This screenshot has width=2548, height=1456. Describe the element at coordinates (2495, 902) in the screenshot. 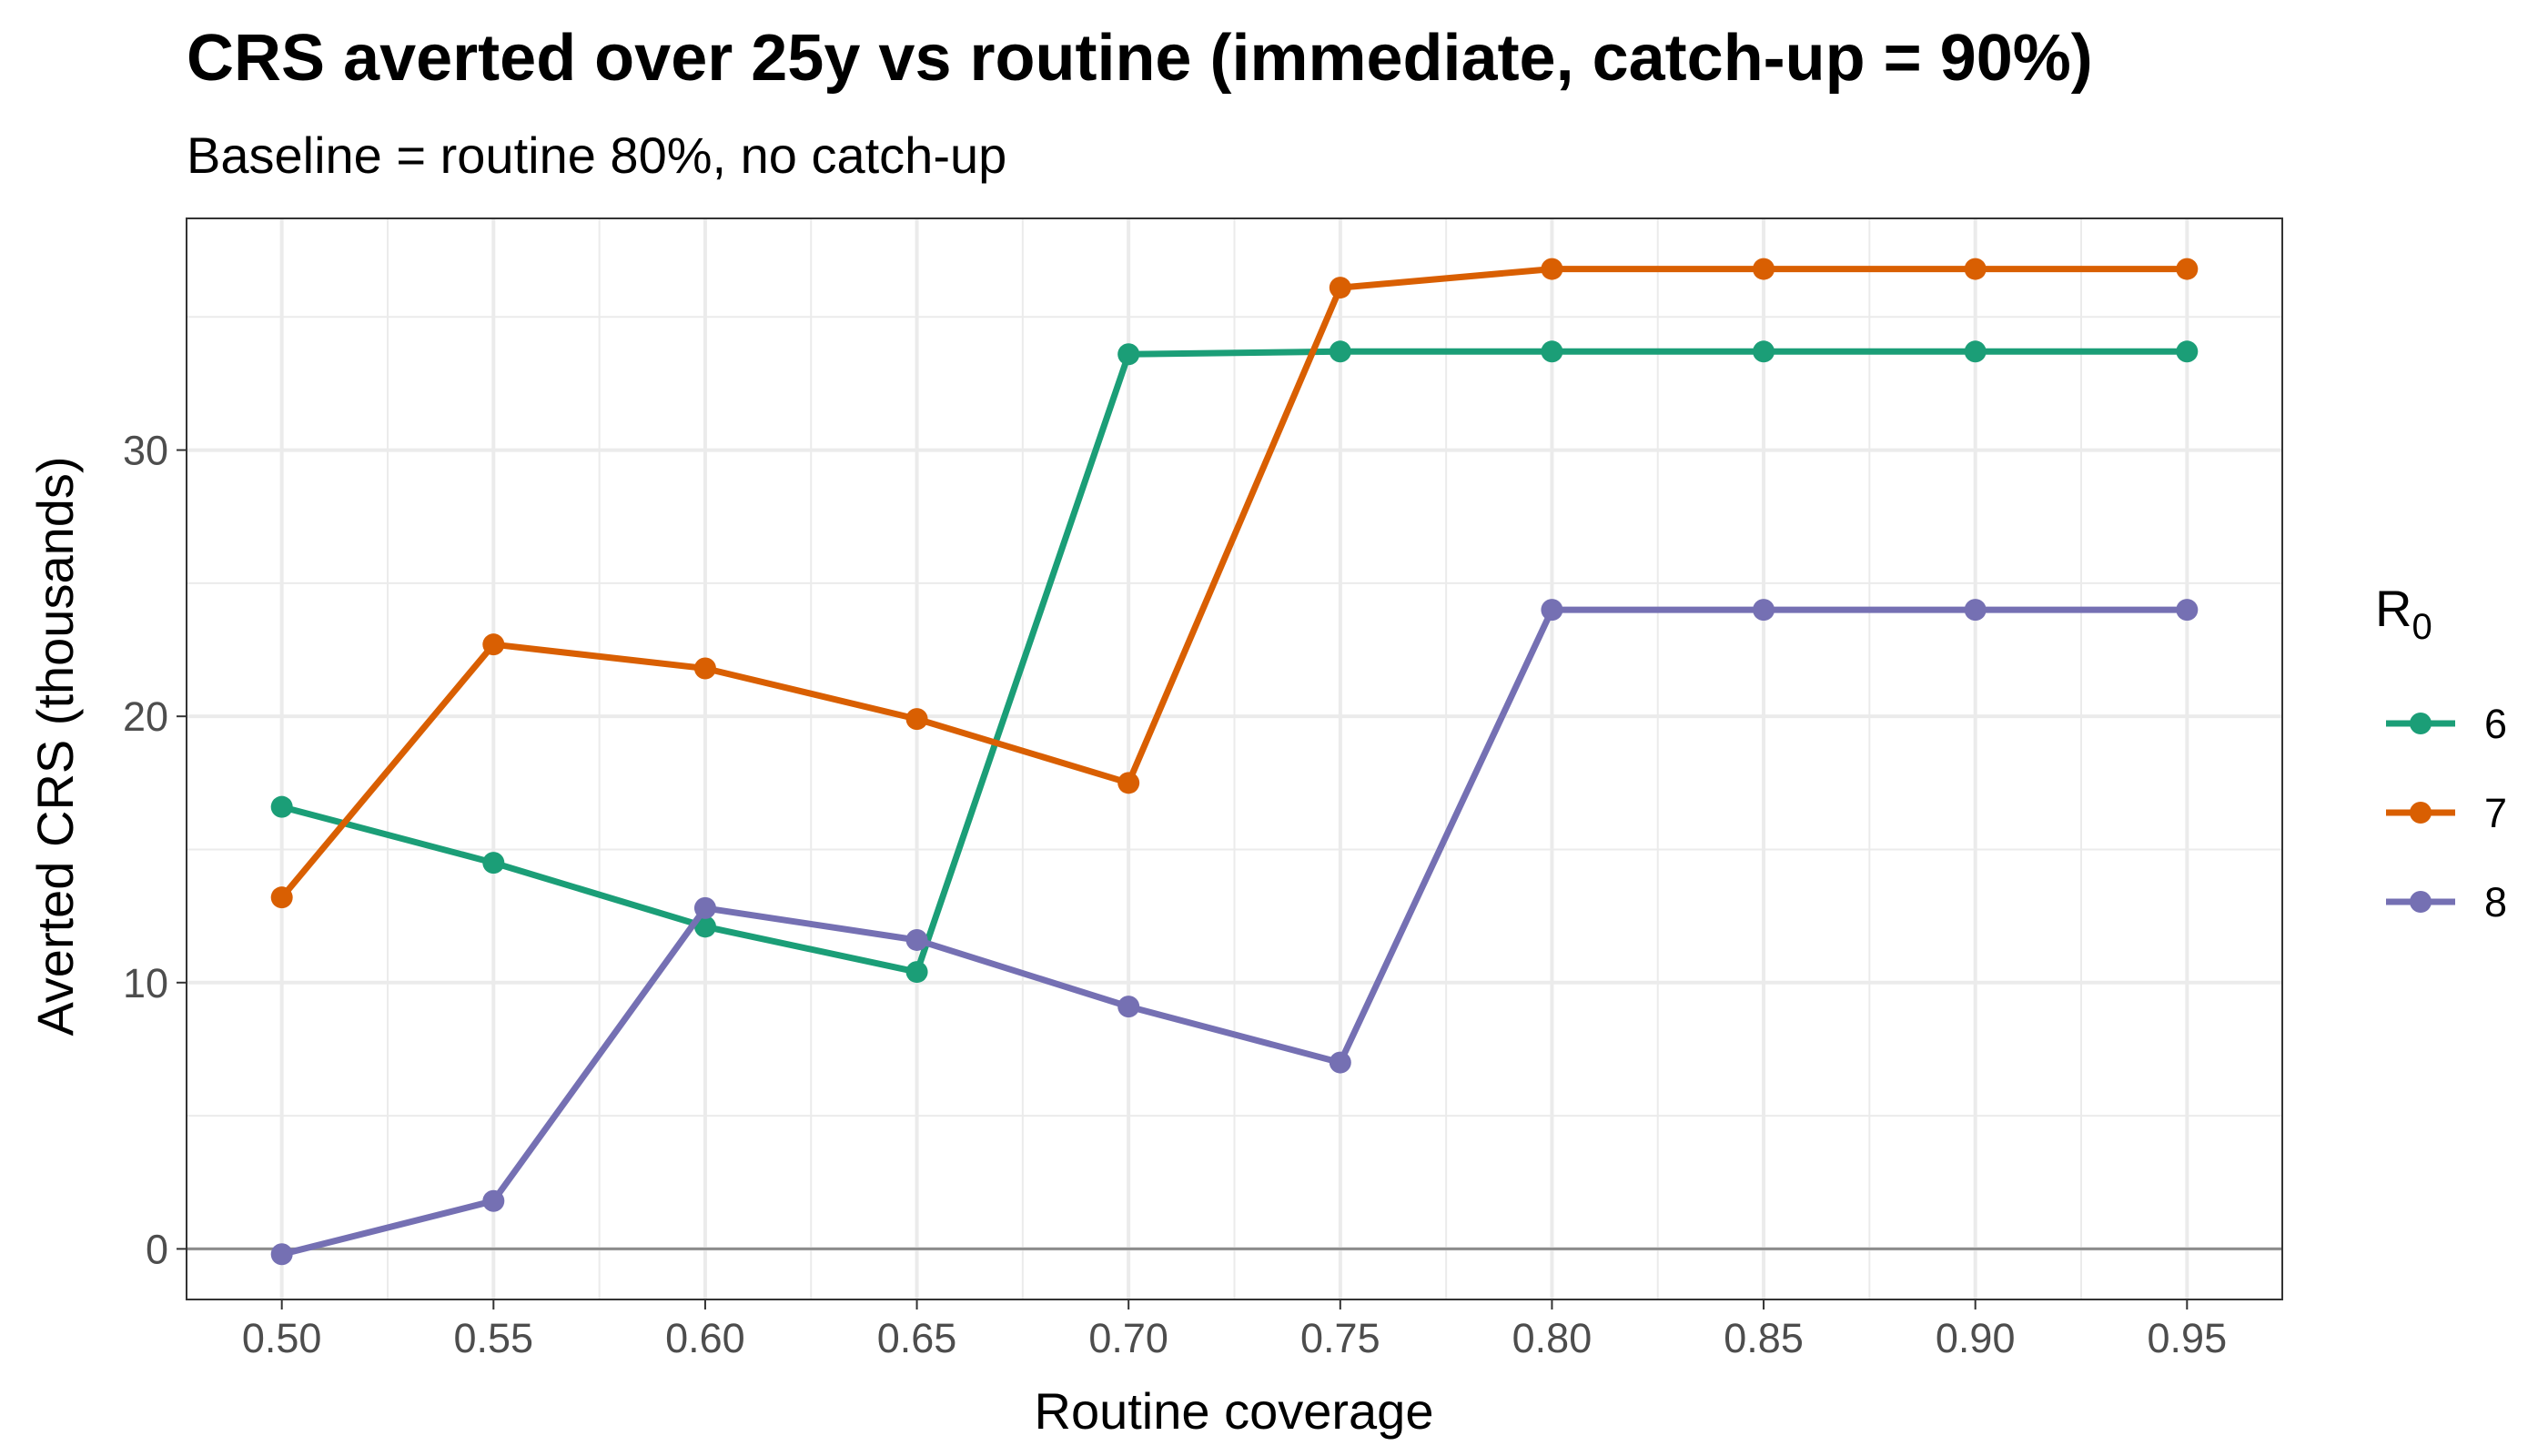

I see `legend-label: 8` at that location.